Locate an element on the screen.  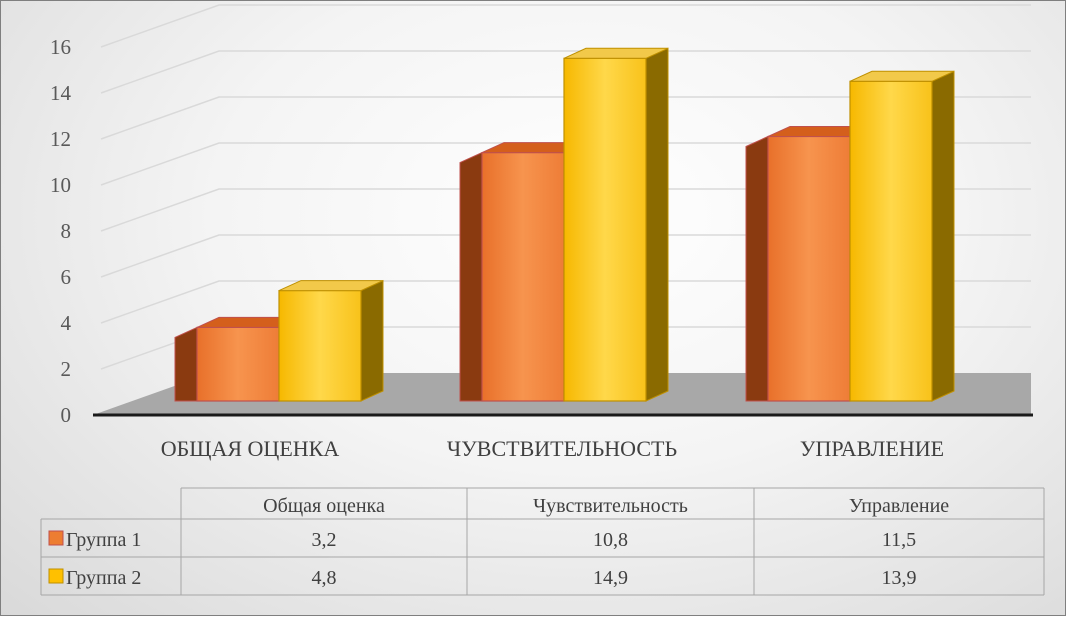
legend-label: Группа 1 is located at coordinates (103, 540).